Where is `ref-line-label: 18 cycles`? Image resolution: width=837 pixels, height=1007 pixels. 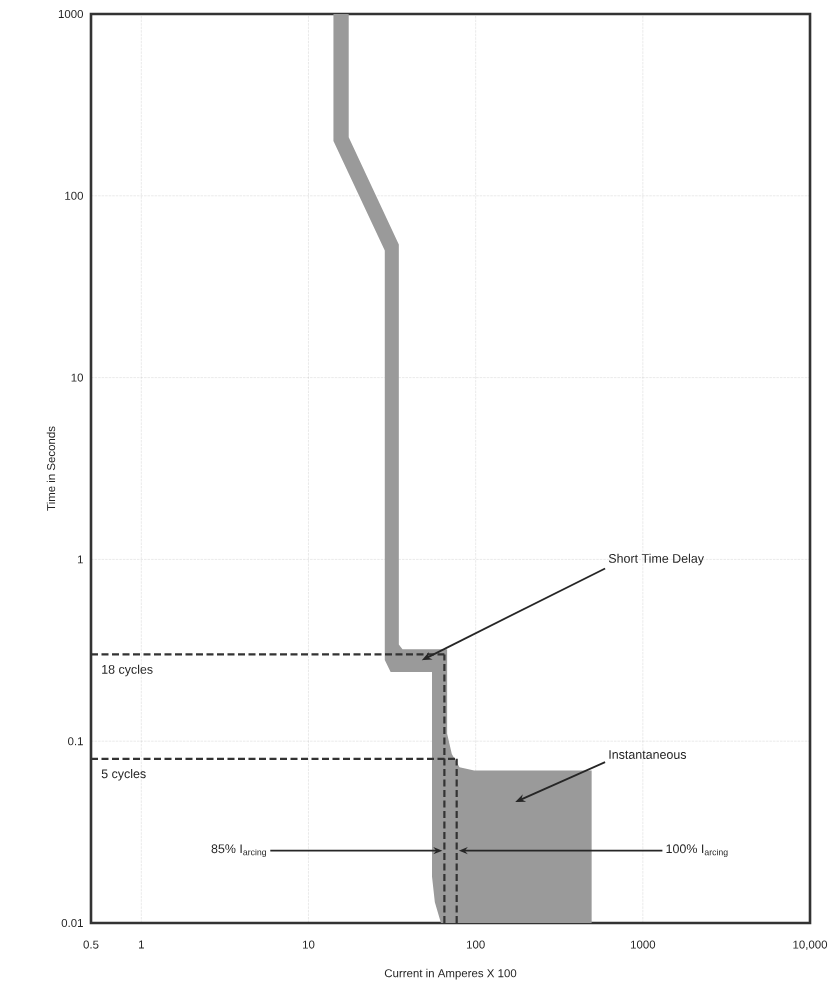 ref-line-label: 18 cycles is located at coordinates (127, 670).